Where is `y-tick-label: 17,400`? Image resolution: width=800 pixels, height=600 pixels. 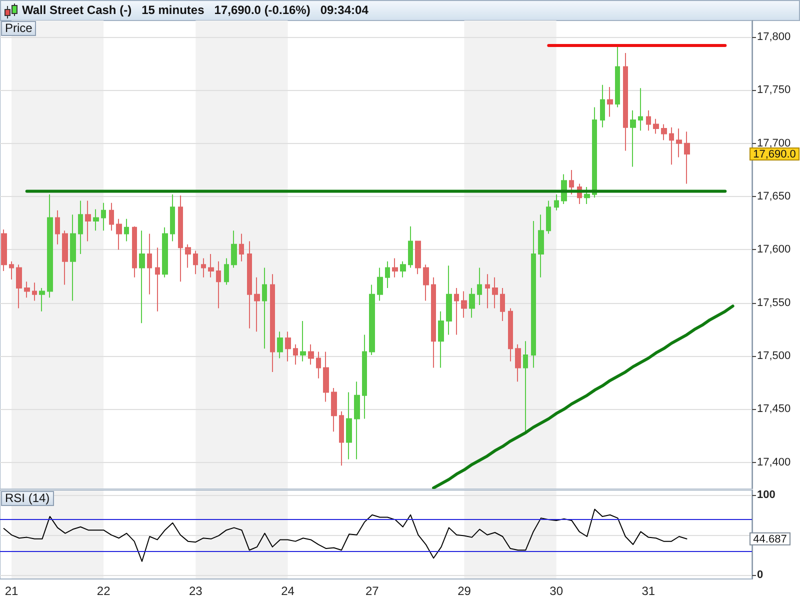 y-tick-label: 17,400 is located at coordinates (774, 462).